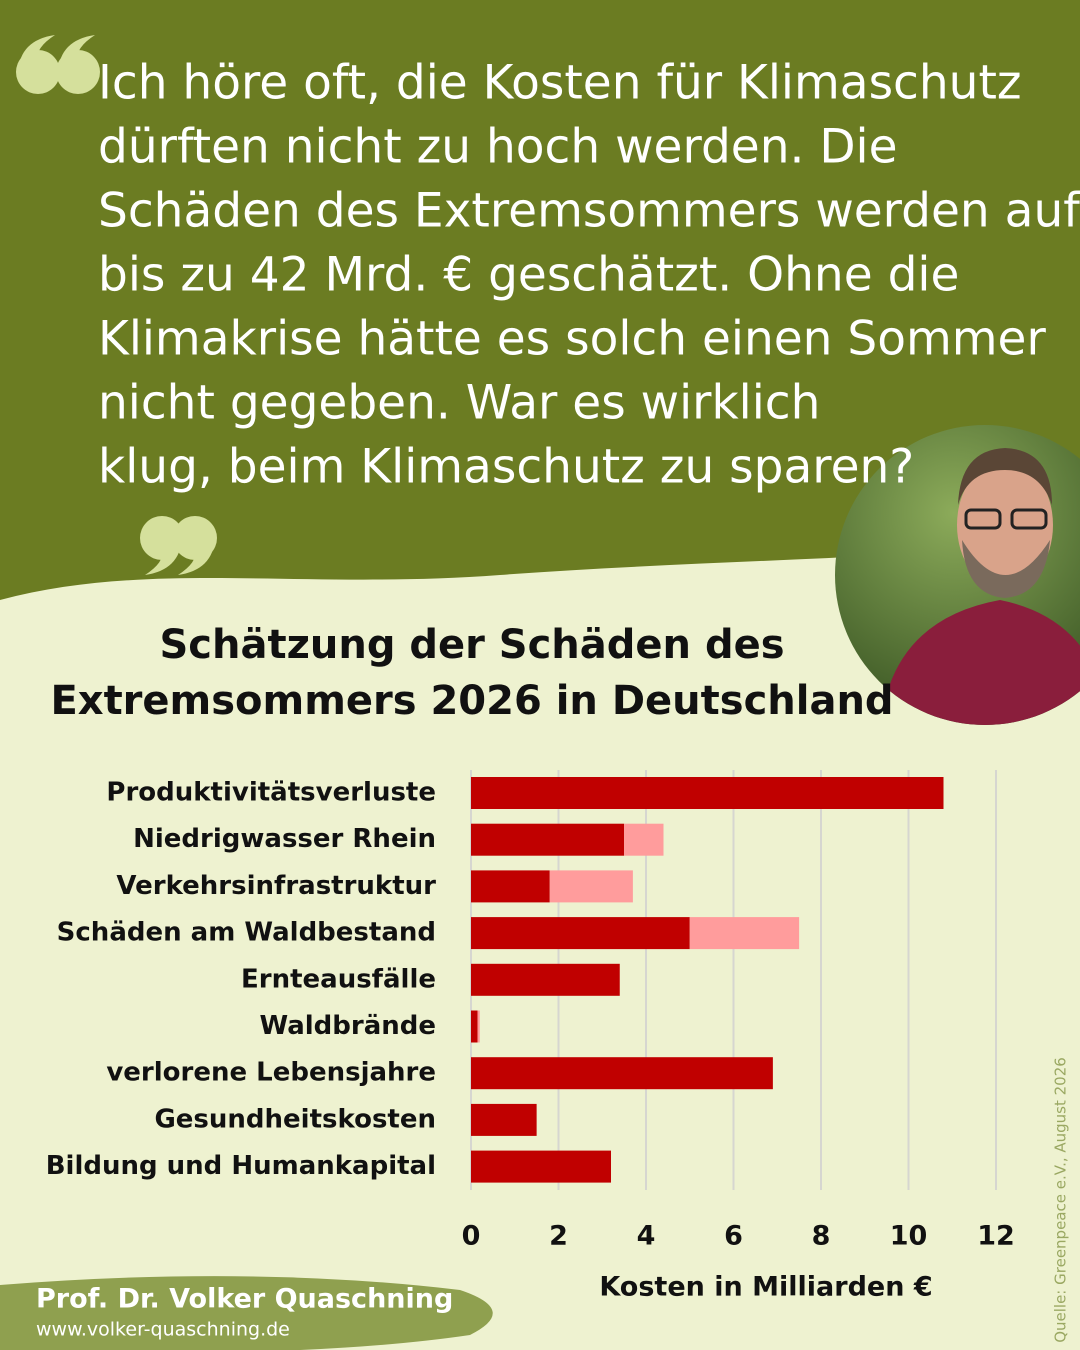  Describe the element at coordinates (506, 467) in the screenshot. I see `quote-line: klug, beim Klimaschutz zu sparen?` at that location.